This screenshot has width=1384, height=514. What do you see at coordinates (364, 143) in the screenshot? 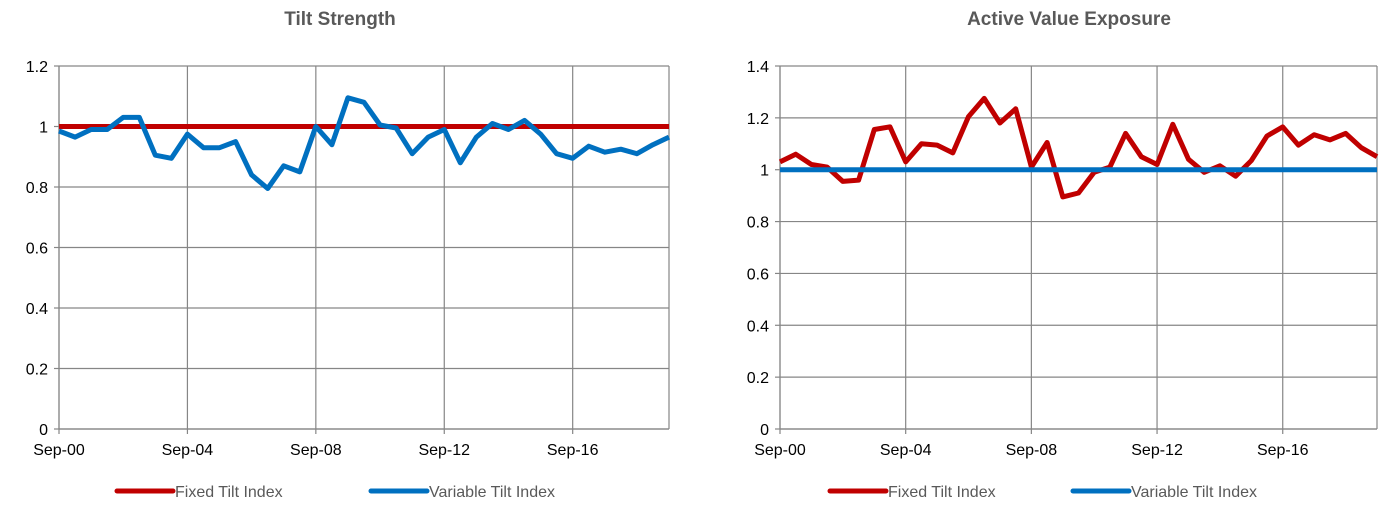
I see `series-line-variable-tilt-index` at bounding box center [364, 143].